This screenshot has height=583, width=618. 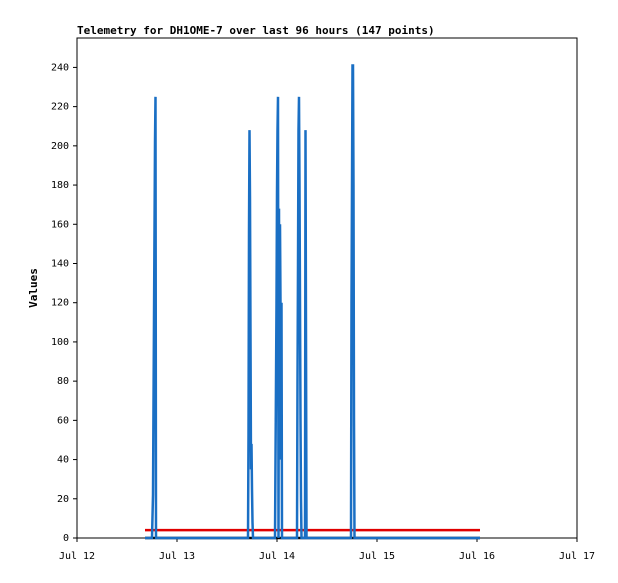 What do you see at coordinates (66, 538) in the screenshot?
I see `y-tick-label: 0` at bounding box center [66, 538].